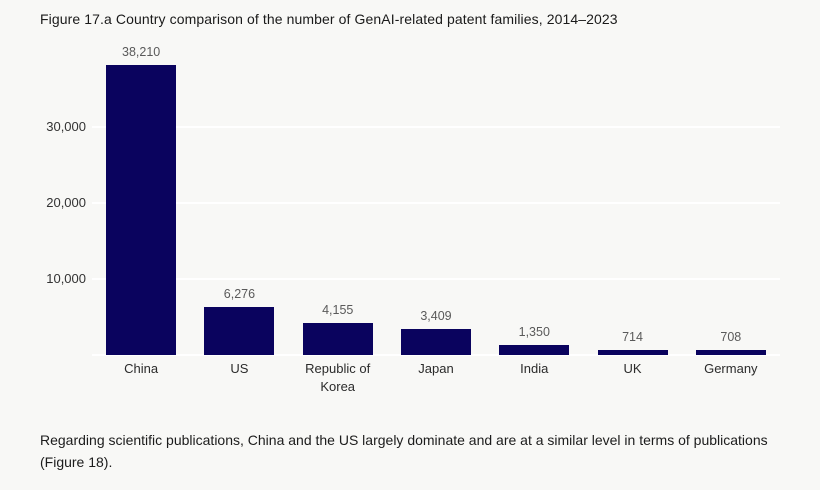 The image size is (820, 490). I want to click on bar-value-label: 38,210, so click(141, 51).